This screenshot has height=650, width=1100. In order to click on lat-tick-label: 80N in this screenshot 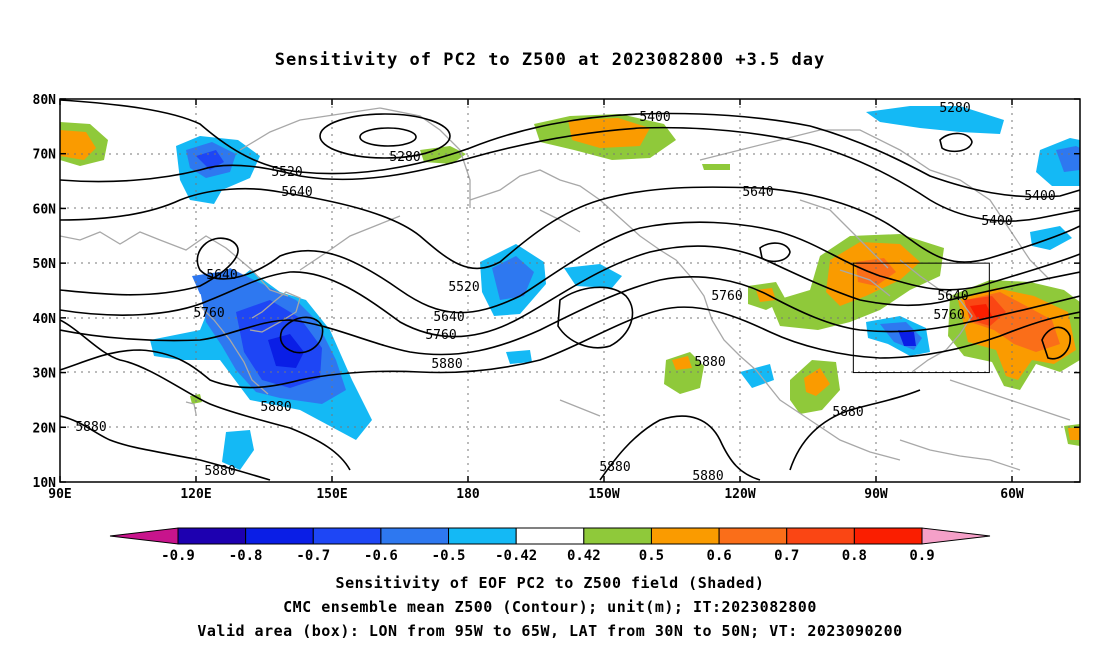, I will do `click(45, 100)`.